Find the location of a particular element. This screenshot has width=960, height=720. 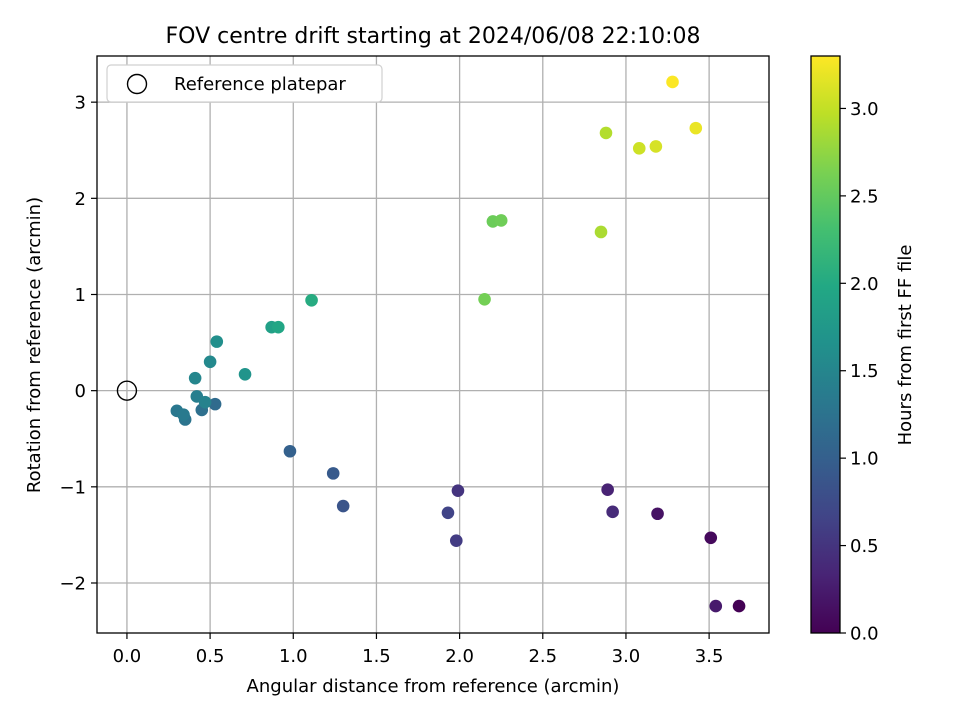

colorbar-gradient is located at coordinates (825, 344).